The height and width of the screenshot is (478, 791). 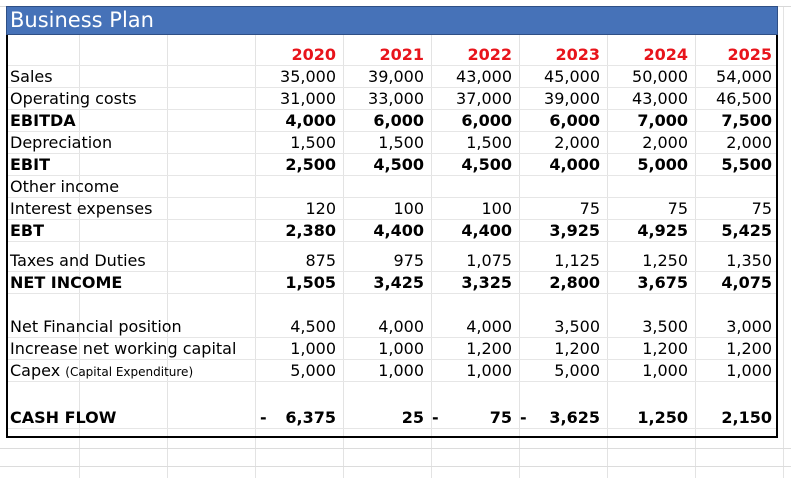 I want to click on value-cell: 875, so click(x=320, y=260).